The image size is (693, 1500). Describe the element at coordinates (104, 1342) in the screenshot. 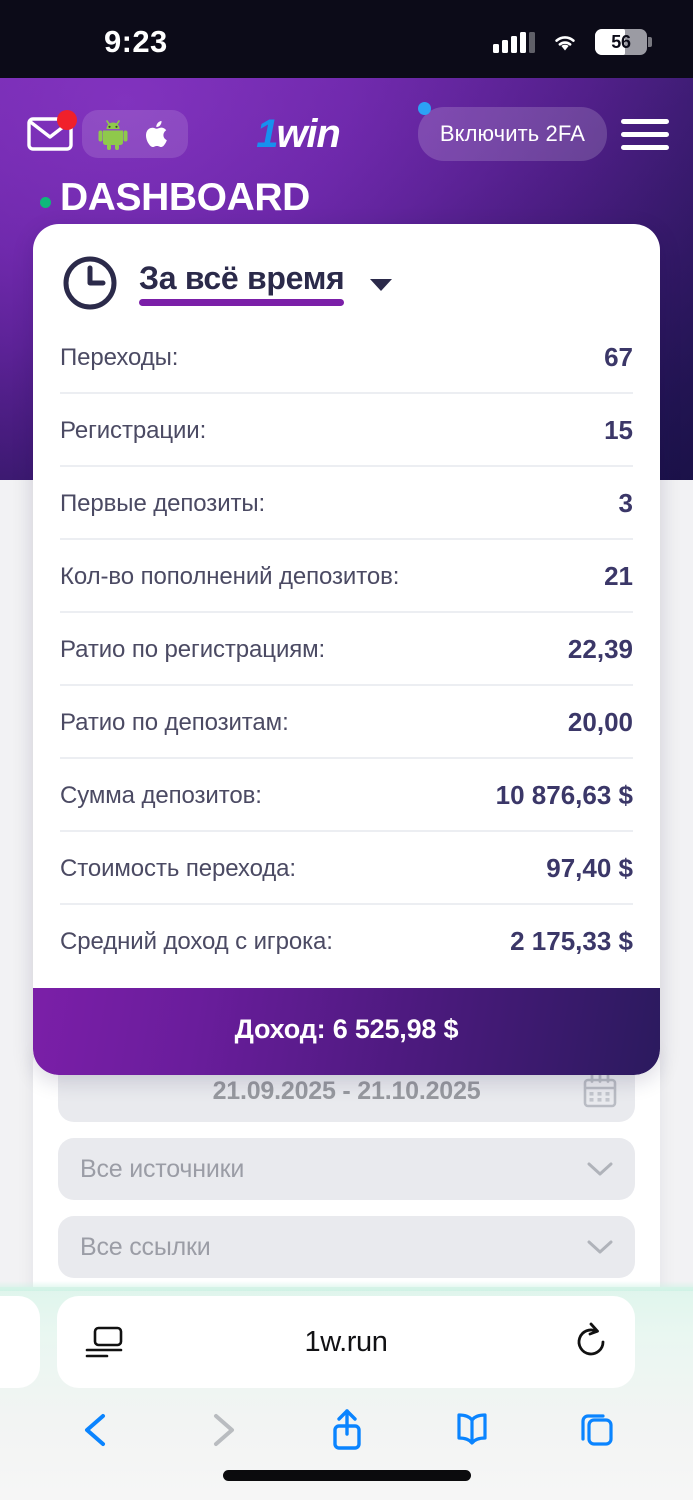

I see `page-settings-icon` at that location.